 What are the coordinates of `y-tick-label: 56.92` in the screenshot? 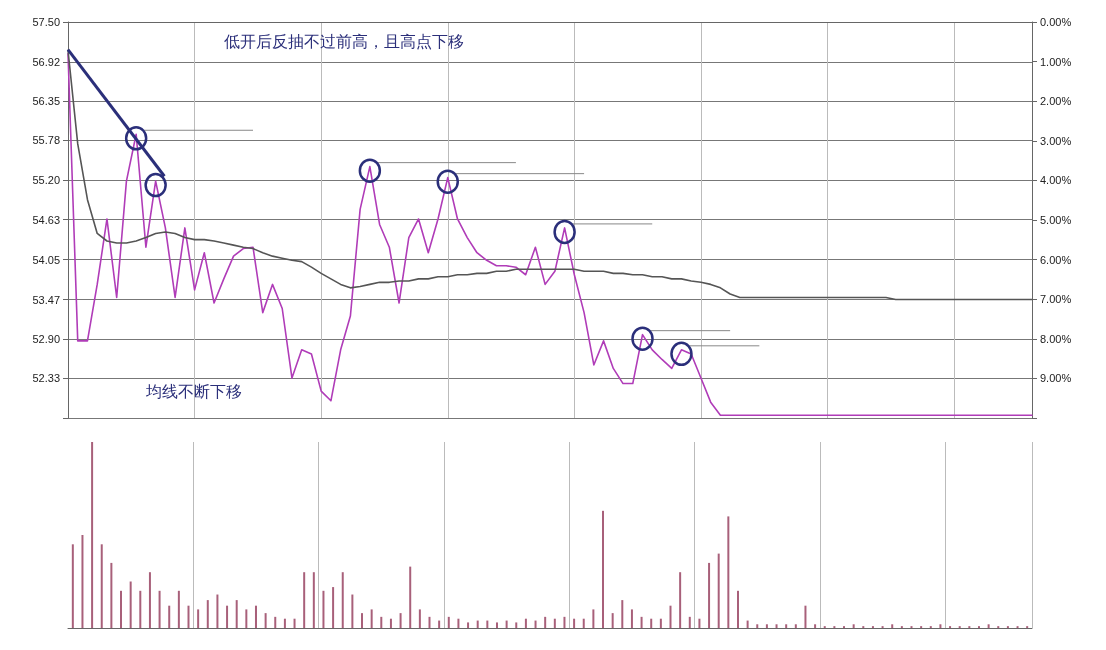 It's located at (46, 61).